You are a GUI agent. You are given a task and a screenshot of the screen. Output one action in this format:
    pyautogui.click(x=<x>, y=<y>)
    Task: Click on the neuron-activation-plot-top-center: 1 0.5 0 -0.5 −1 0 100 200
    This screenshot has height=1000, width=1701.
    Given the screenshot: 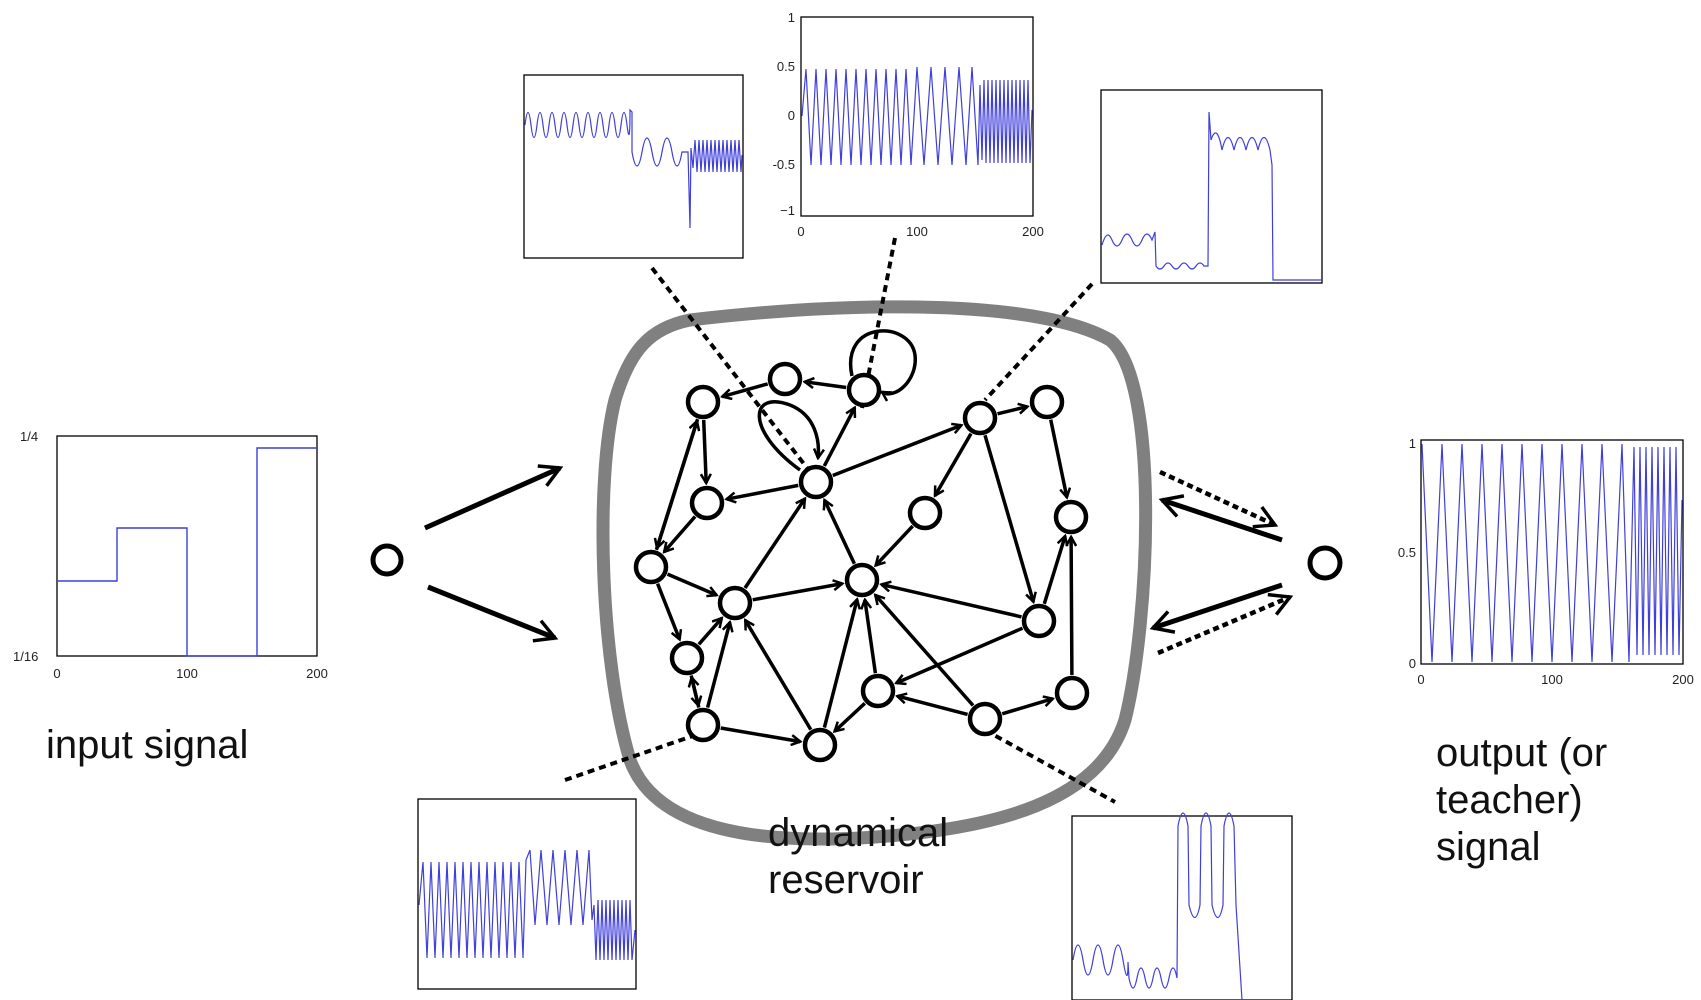 What is the action you would take?
    pyautogui.click(x=908, y=124)
    